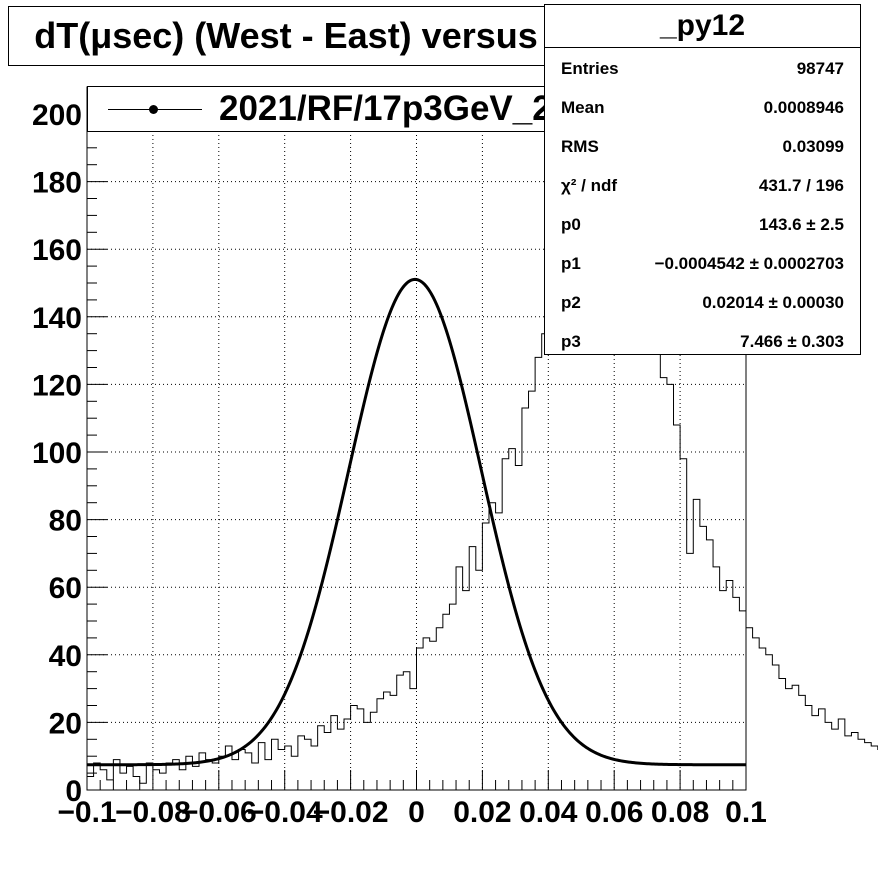 This screenshot has width=878, height=878. I want to click on stats-row-mean: Mean 0.0008946, so click(702, 108).